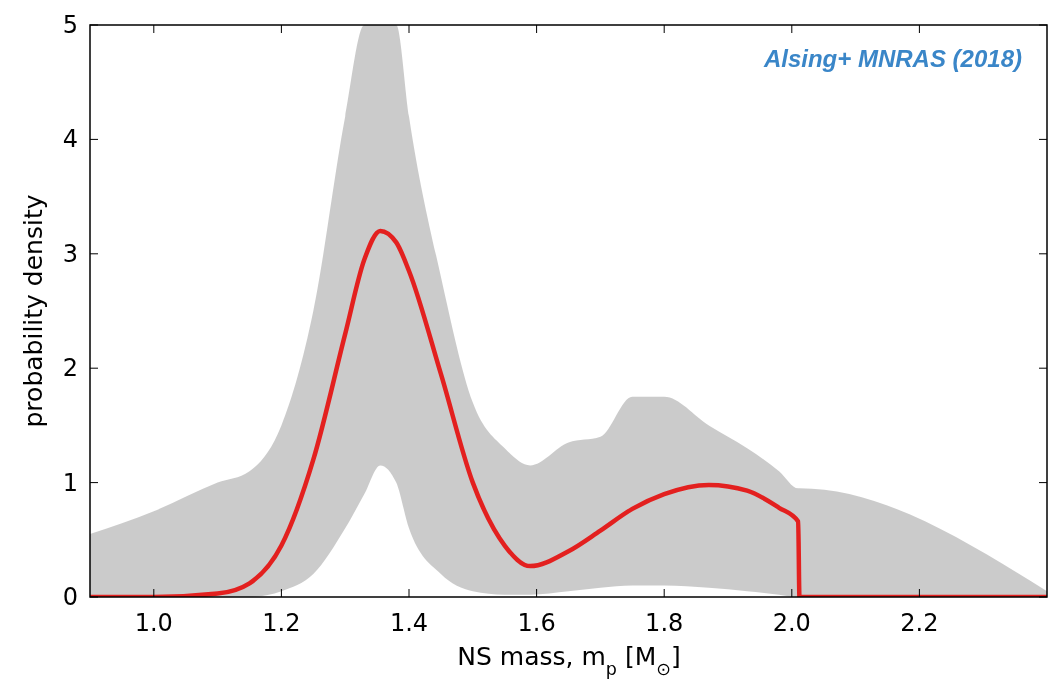 The height and width of the screenshot is (689, 1048). I want to click on y-tick-label: 4, so click(70, 139).